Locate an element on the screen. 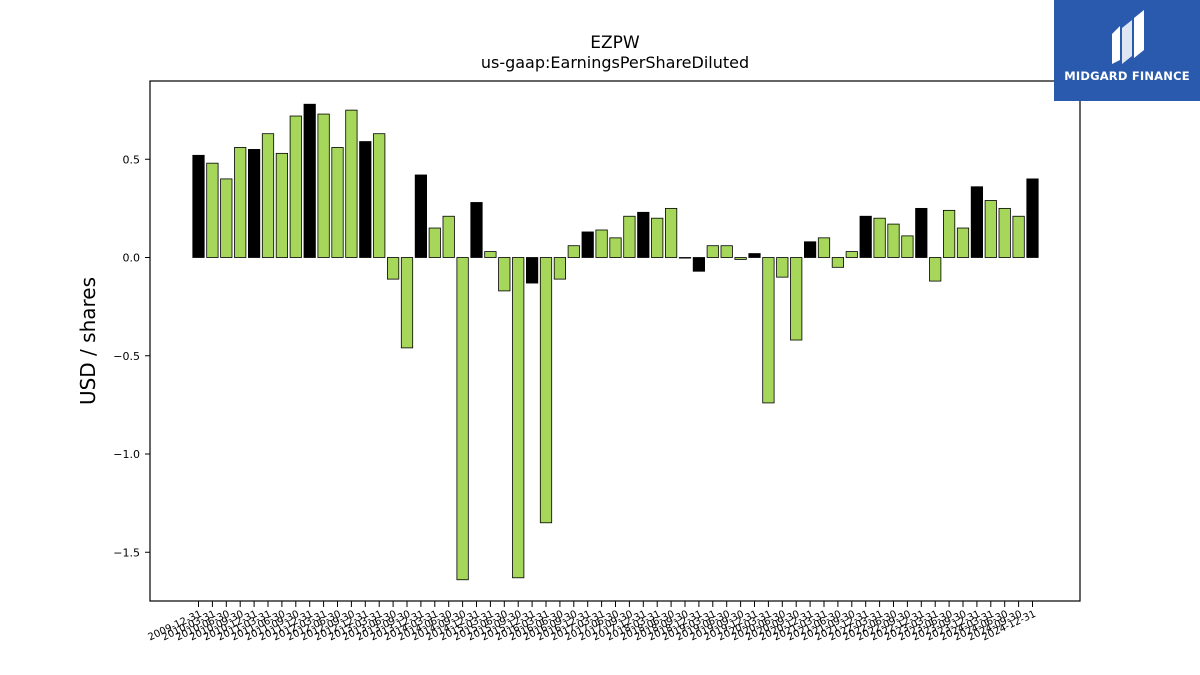  y-tick-label: −1.0 is located at coordinates (126, 454).